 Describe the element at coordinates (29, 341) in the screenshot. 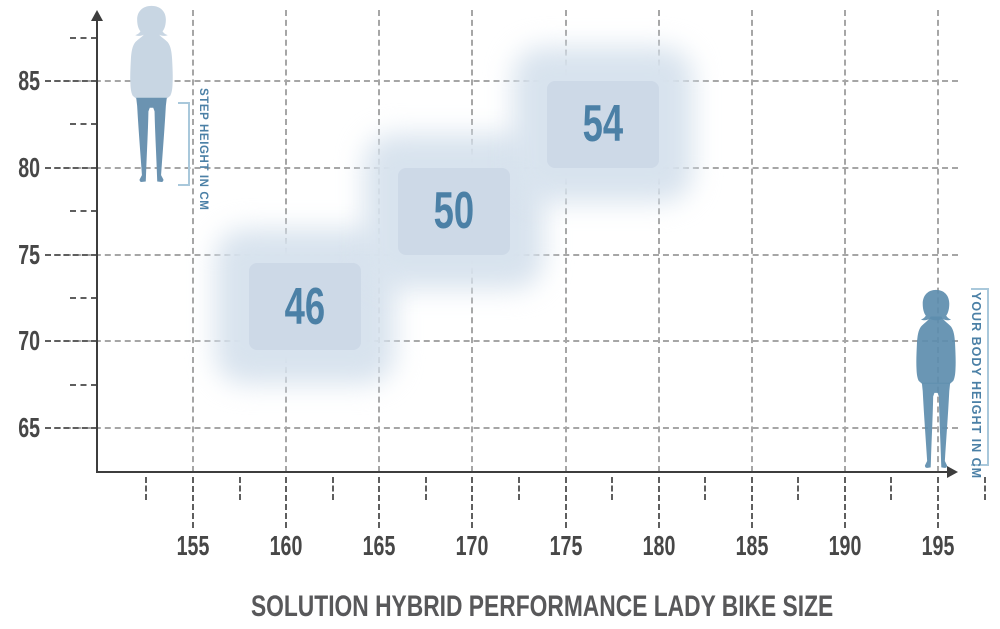

I see `y-tick-label: 70` at that location.